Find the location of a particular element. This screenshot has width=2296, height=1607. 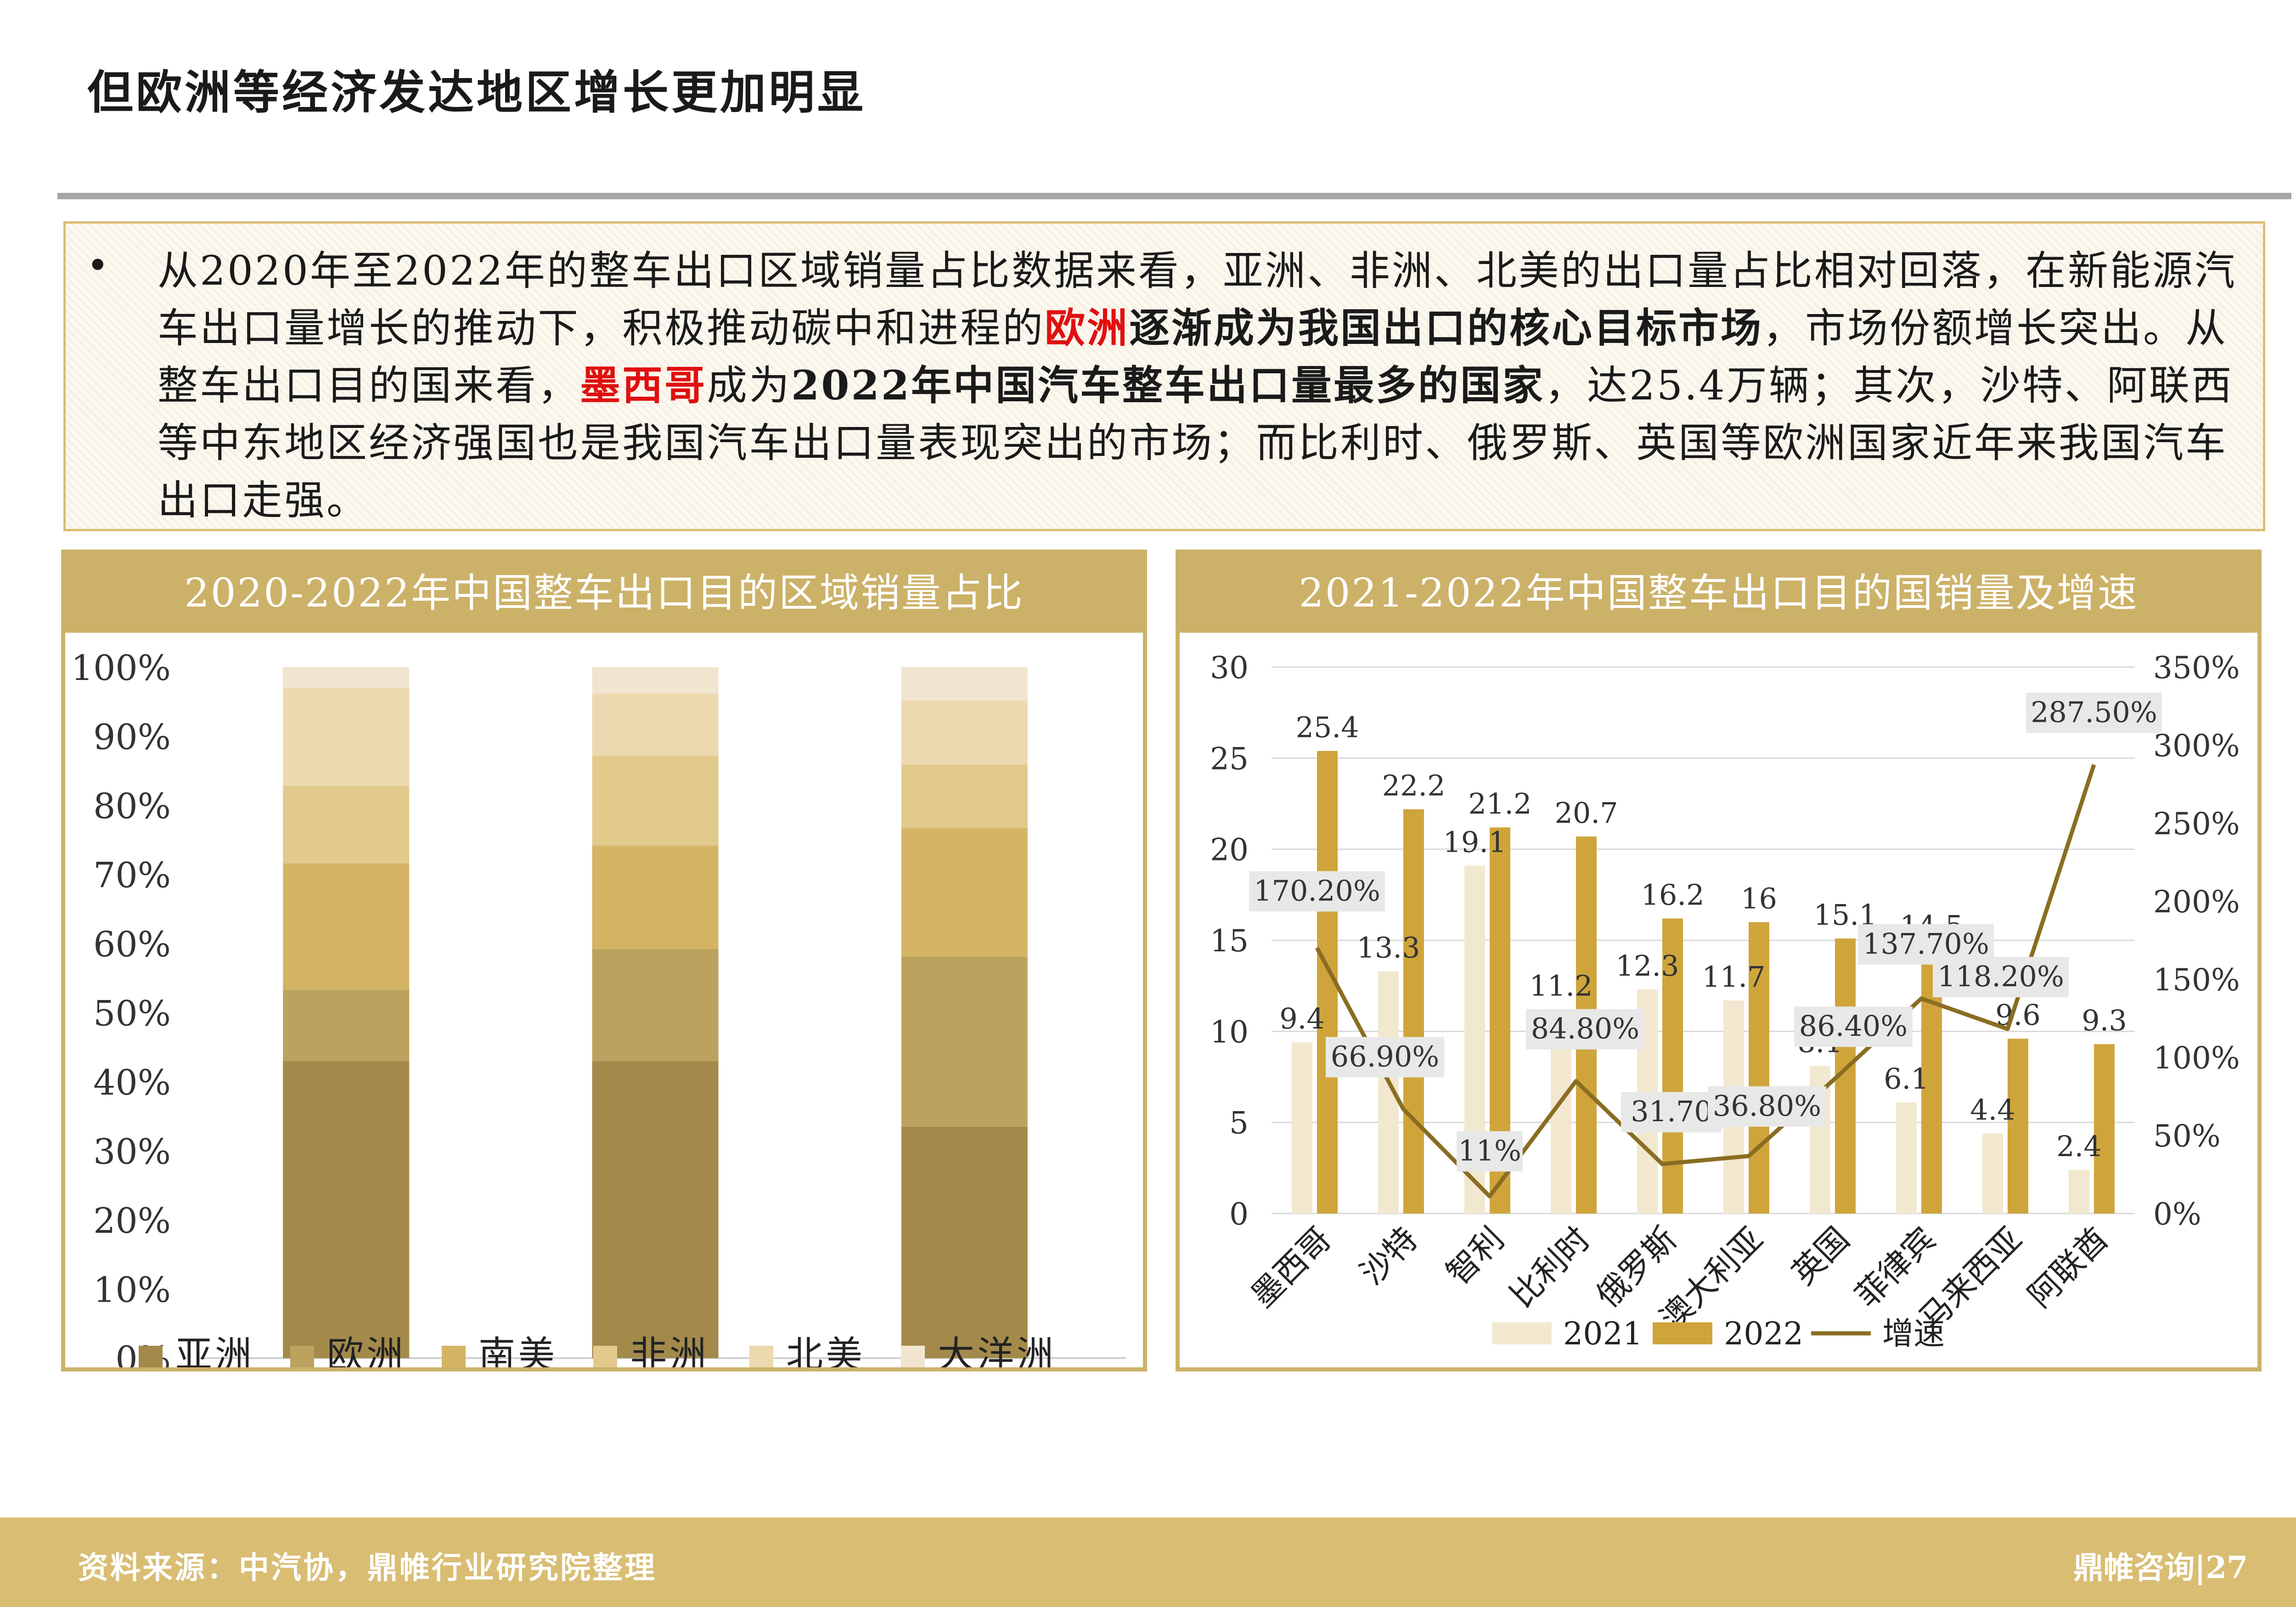

y-tick-label: 90% is located at coordinates (132, 737).